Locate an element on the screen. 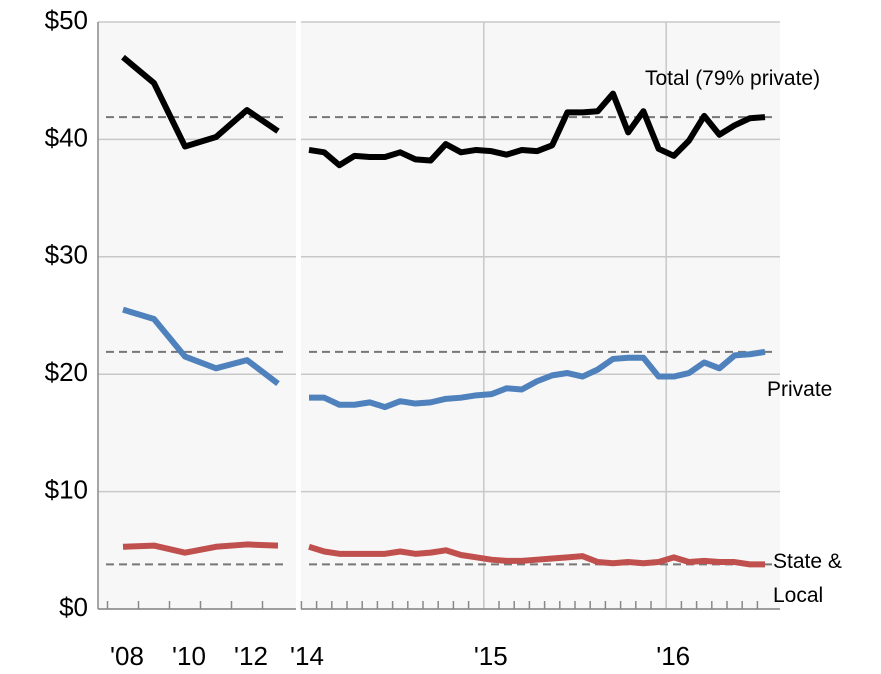 This screenshot has height=674, width=881. y-tick-label: $30 is located at coordinates (66, 255).